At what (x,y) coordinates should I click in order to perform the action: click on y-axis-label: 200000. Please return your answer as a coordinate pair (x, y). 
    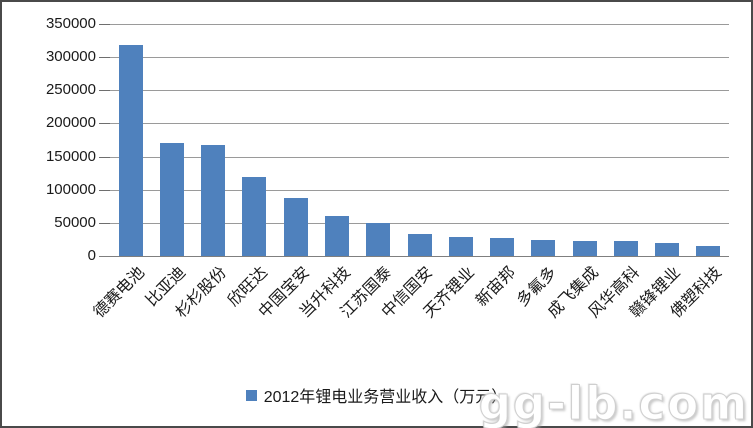
    Looking at the image, I should click on (70, 122).